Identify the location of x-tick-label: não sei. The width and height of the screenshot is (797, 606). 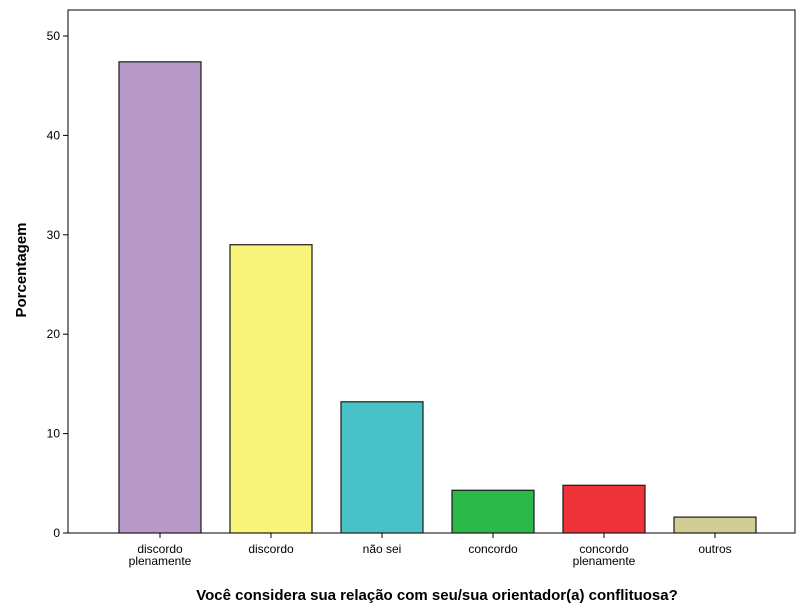
(382, 549).